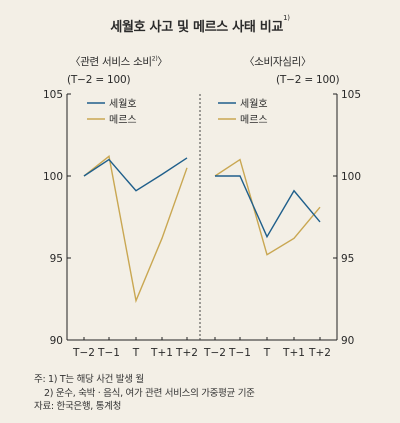 The width and height of the screenshot is (400, 423). I want to click on left-panel-title: 〈관련 서비스 소비2)〉, so click(119, 62).